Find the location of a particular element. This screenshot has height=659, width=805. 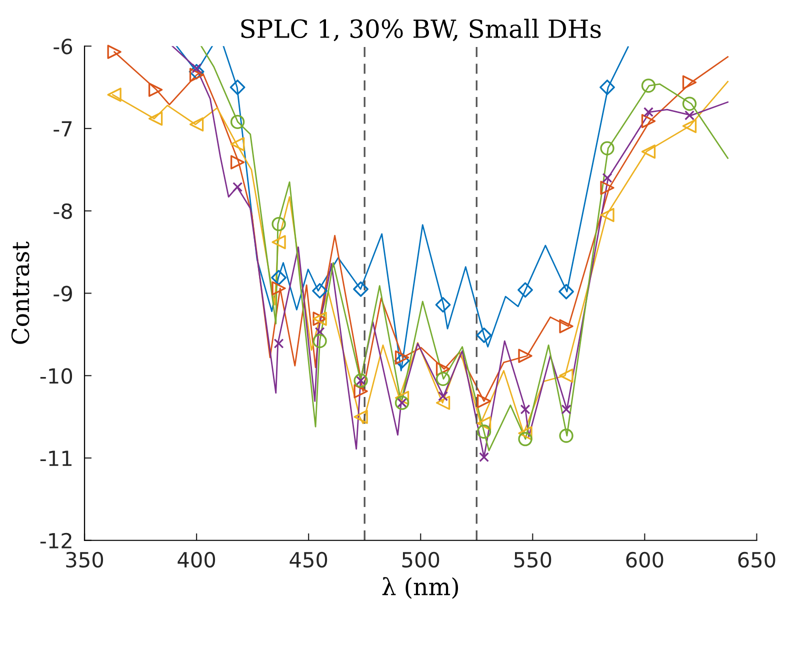

chart-title: SPLC 1, 30% BW, Small DHs is located at coordinates (421, 30).